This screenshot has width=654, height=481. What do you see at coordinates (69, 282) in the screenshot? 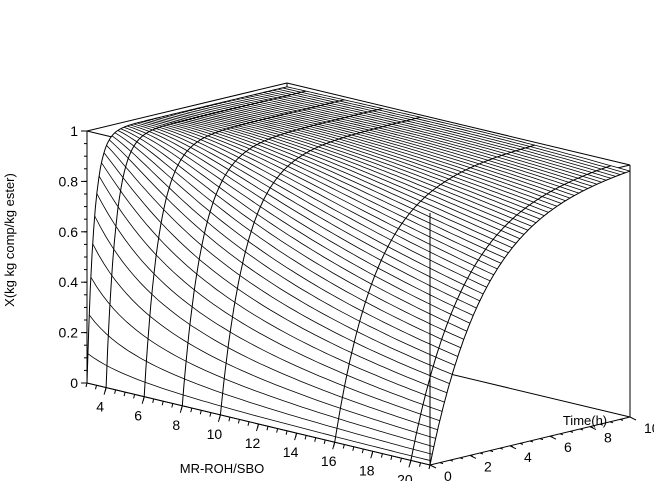
I see `z-tick-label: 0.4` at bounding box center [69, 282].